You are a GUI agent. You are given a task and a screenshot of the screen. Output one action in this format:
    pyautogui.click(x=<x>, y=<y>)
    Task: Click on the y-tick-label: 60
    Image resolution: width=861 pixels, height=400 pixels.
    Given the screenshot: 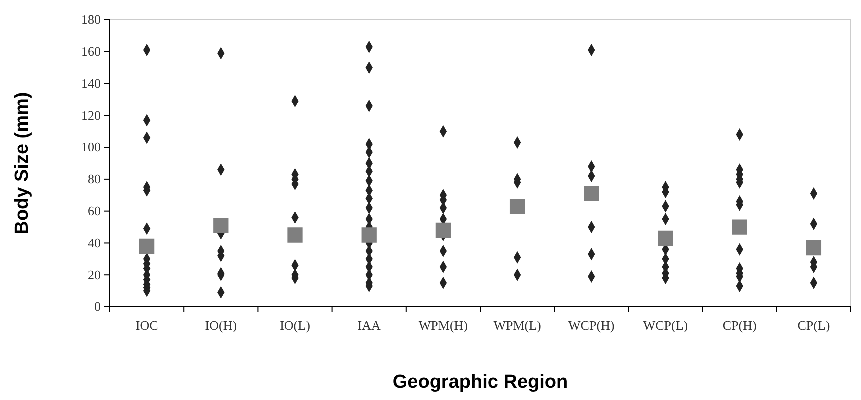 What is the action you would take?
    pyautogui.click(x=94, y=210)
    